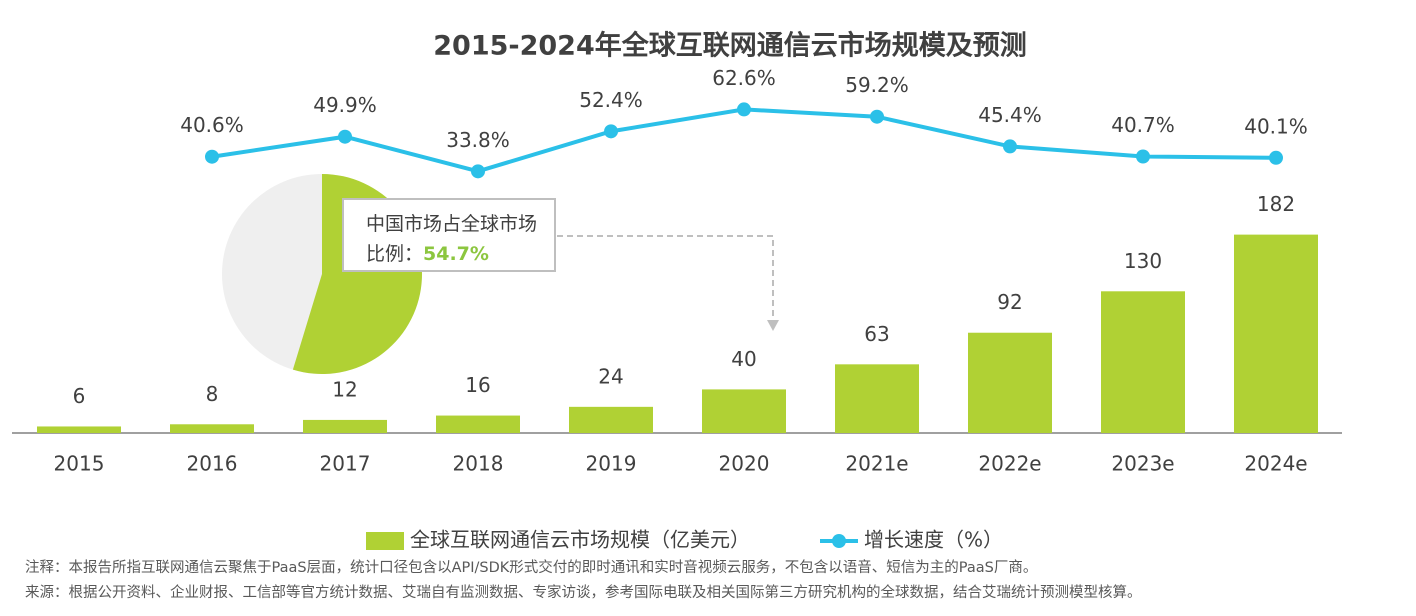 This screenshot has width=1416, height=616. Describe the element at coordinates (1142, 464) in the screenshot. I see `x-tick-label: 2023e` at that location.